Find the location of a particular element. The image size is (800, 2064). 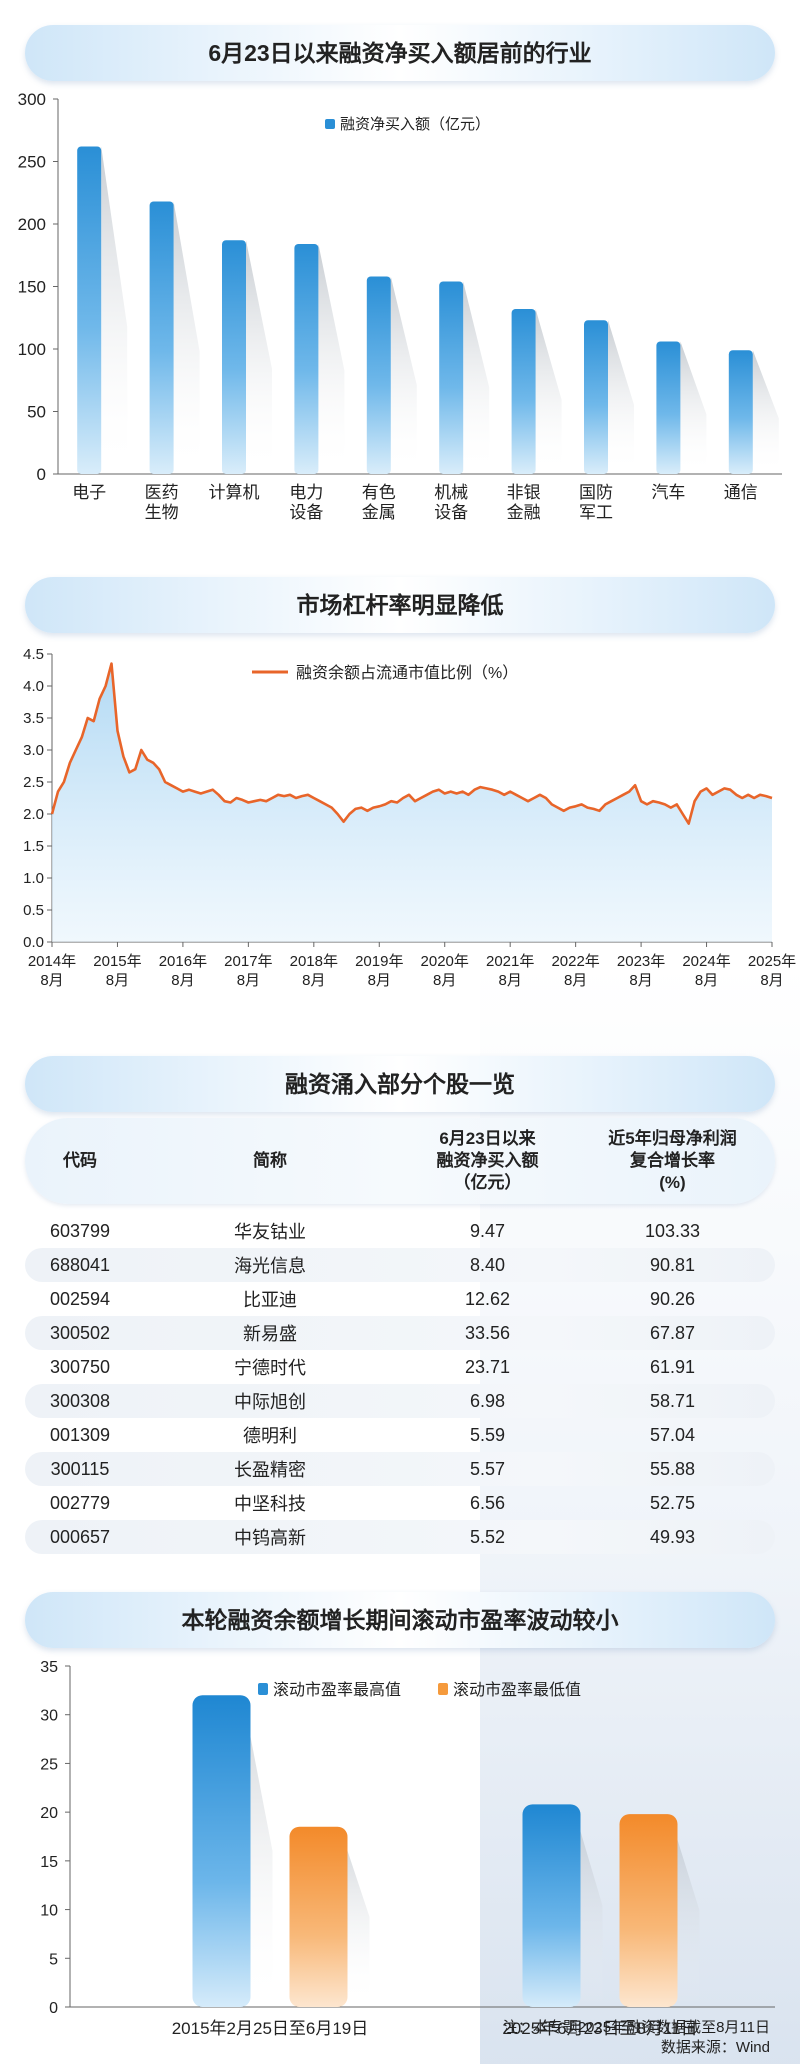

table-cell: 002779 is located at coordinates (80, 1502).